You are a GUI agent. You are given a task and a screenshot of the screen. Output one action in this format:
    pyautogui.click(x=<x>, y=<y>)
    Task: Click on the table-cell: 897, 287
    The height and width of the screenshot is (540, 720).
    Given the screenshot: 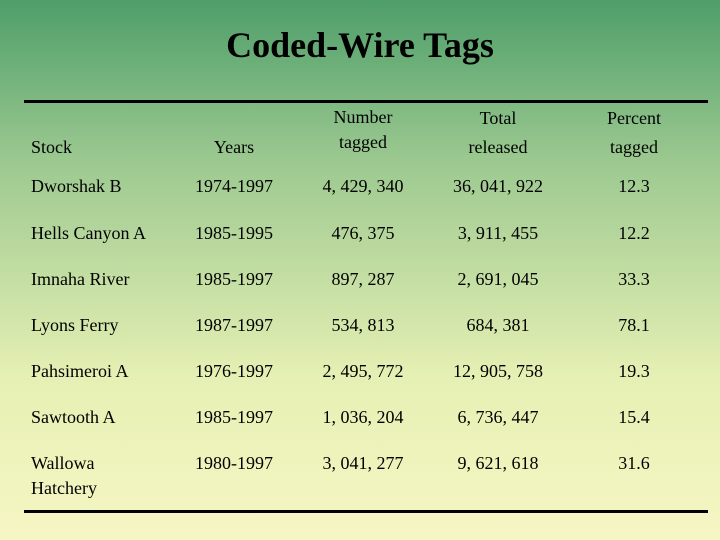 What is the action you would take?
    pyautogui.click(x=363, y=279)
    